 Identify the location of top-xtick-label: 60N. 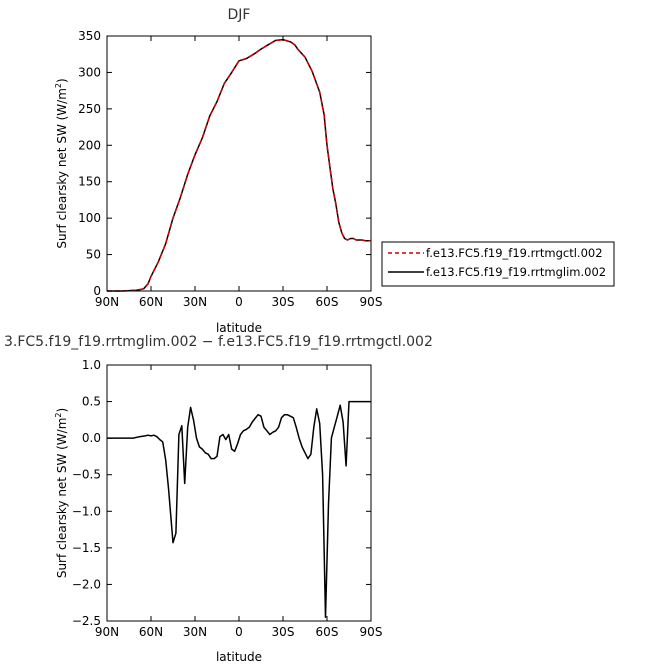
(151, 302).